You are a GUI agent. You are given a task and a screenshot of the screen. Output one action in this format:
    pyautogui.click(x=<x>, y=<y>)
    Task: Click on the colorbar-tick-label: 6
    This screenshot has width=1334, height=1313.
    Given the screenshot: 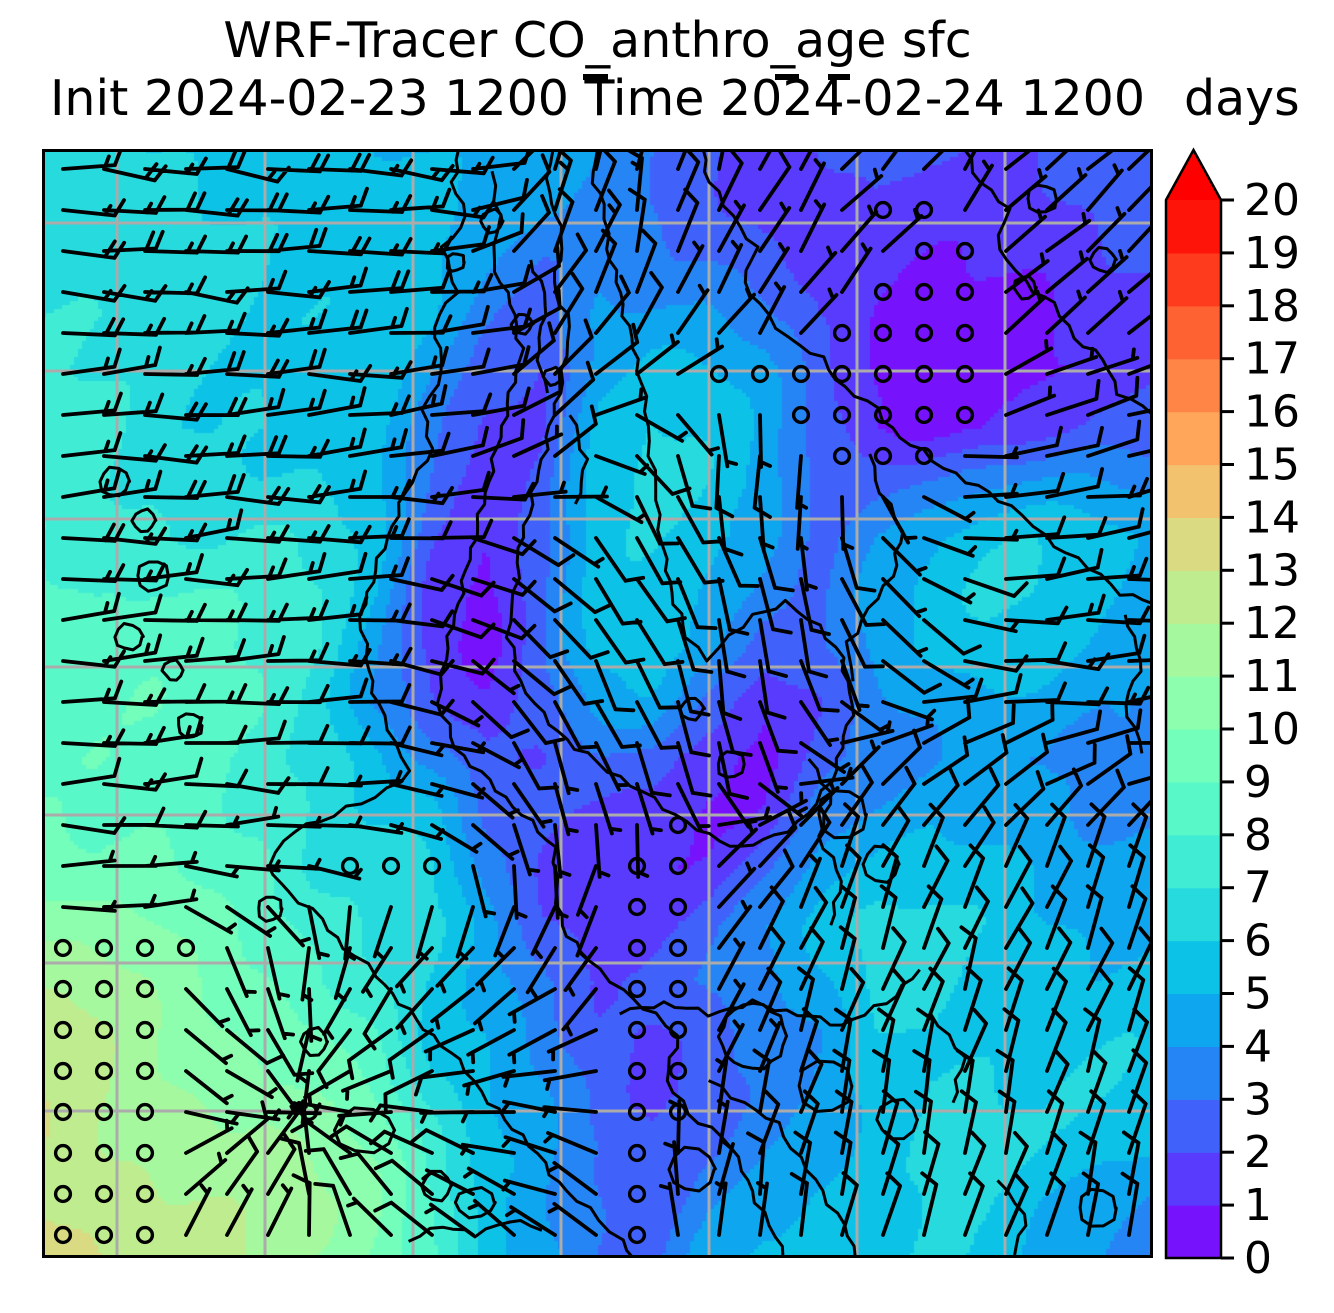 What is the action you would take?
    pyautogui.click(x=1258, y=941)
    